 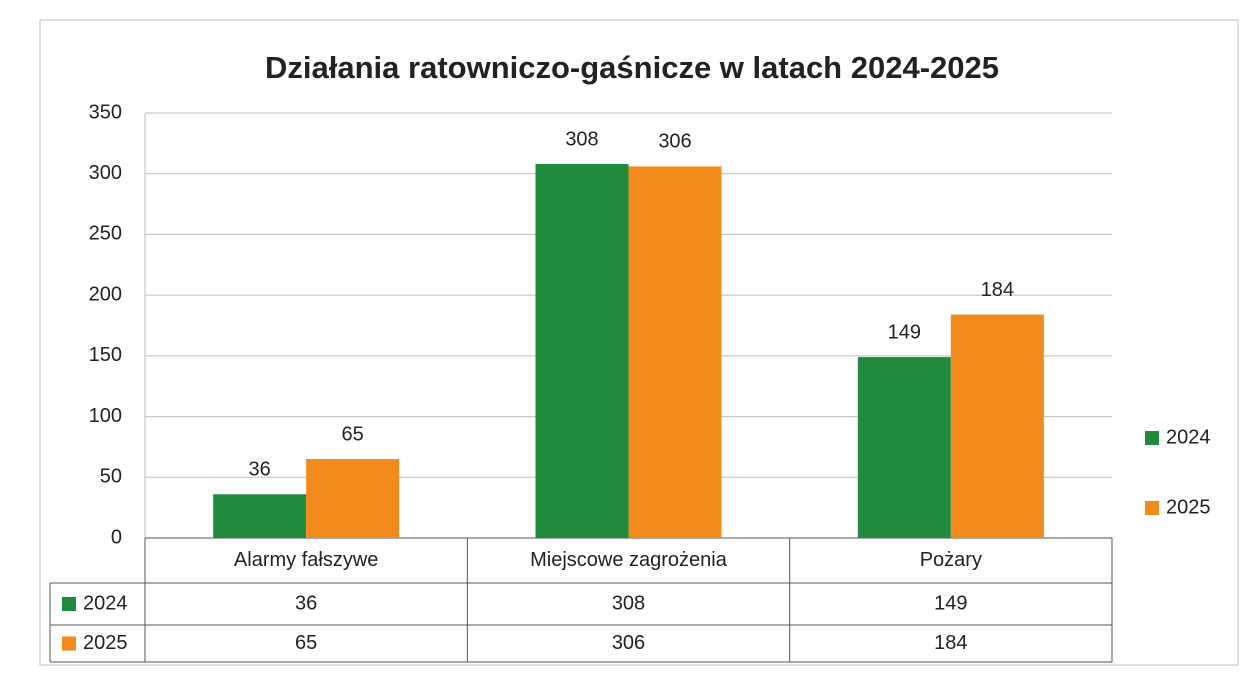 I want to click on y-tick-label: 300, so click(x=105, y=173).